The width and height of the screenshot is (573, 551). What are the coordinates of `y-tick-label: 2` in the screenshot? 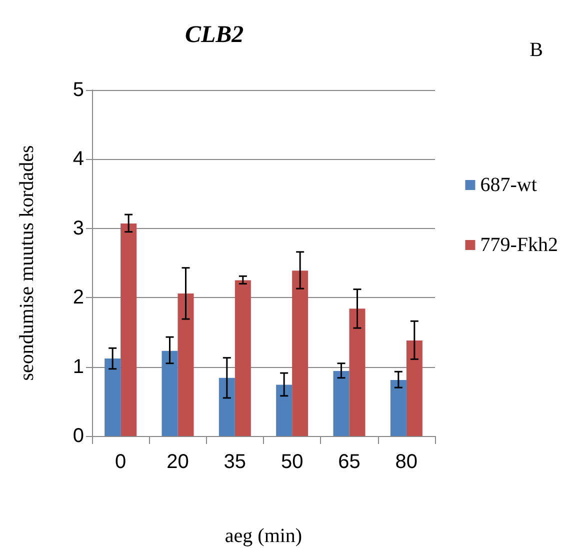 It's located at (78, 297).